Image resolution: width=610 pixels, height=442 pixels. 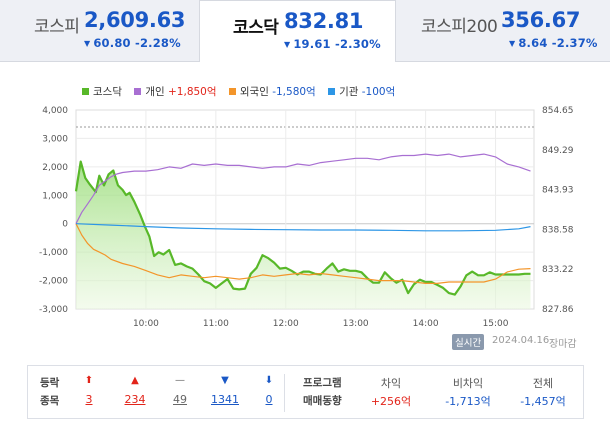 What do you see at coordinates (107, 92) in the screenshot?
I see `legend-label: 코스닥` at bounding box center [107, 92].